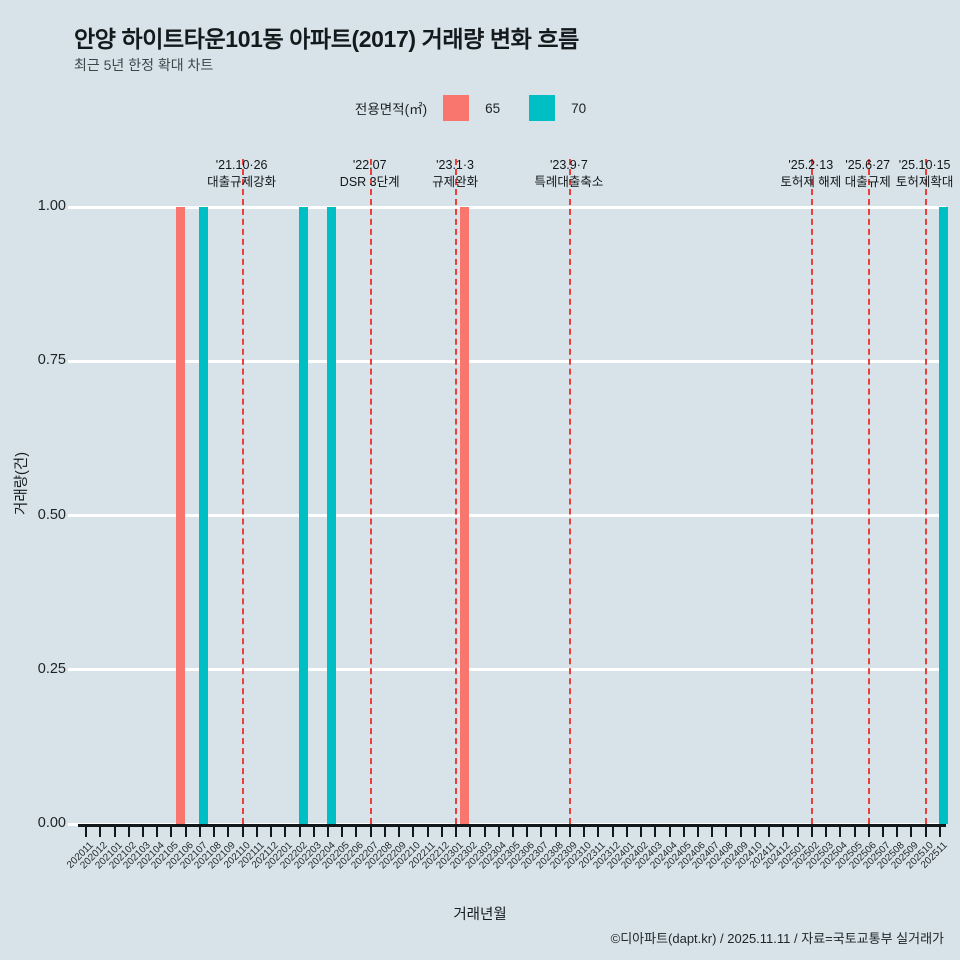 The height and width of the screenshot is (960, 960). What do you see at coordinates (51, 668) in the screenshot?
I see `y-tick-label: 0.25` at bounding box center [51, 668].